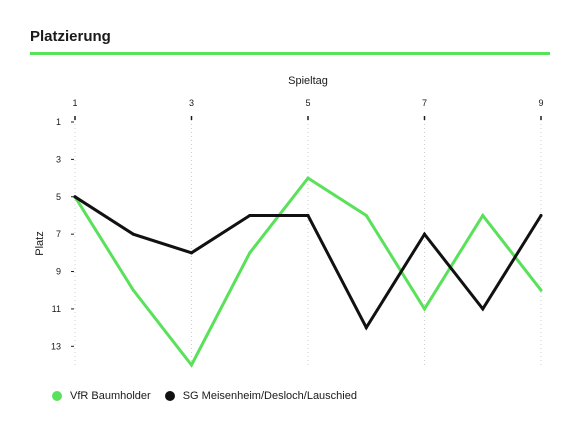 This screenshot has width=573, height=437. I want to click on legend-item-series-1: VfR Baumholder, so click(101, 396).